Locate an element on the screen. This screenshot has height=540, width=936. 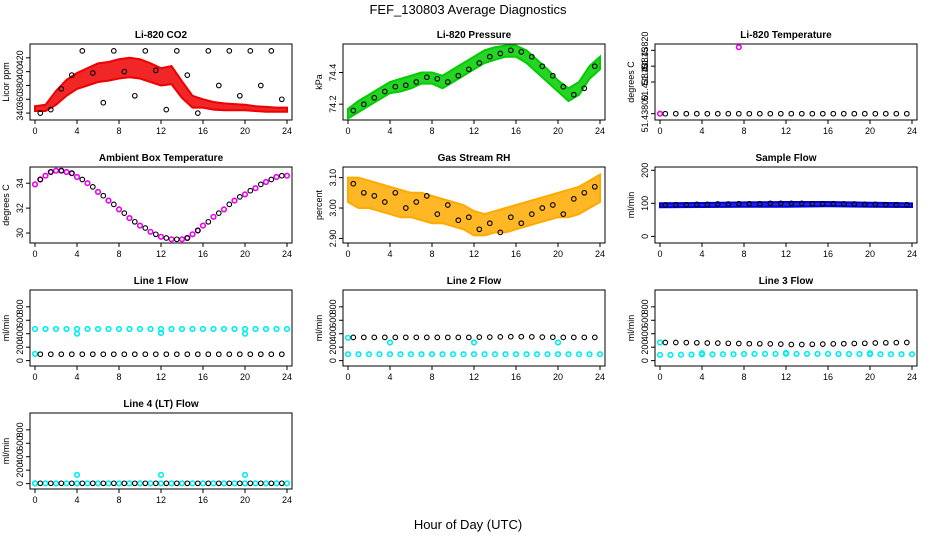
sample-band is located at coordinates (161, 84).